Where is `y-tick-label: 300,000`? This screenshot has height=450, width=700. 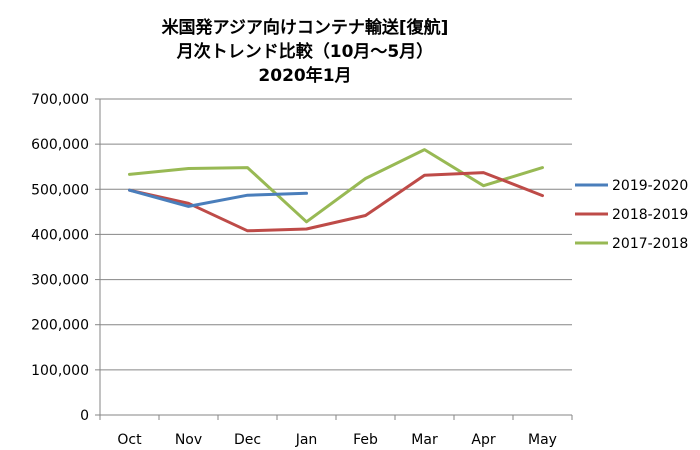 y-tick-label: 300,000 is located at coordinates (60, 281).